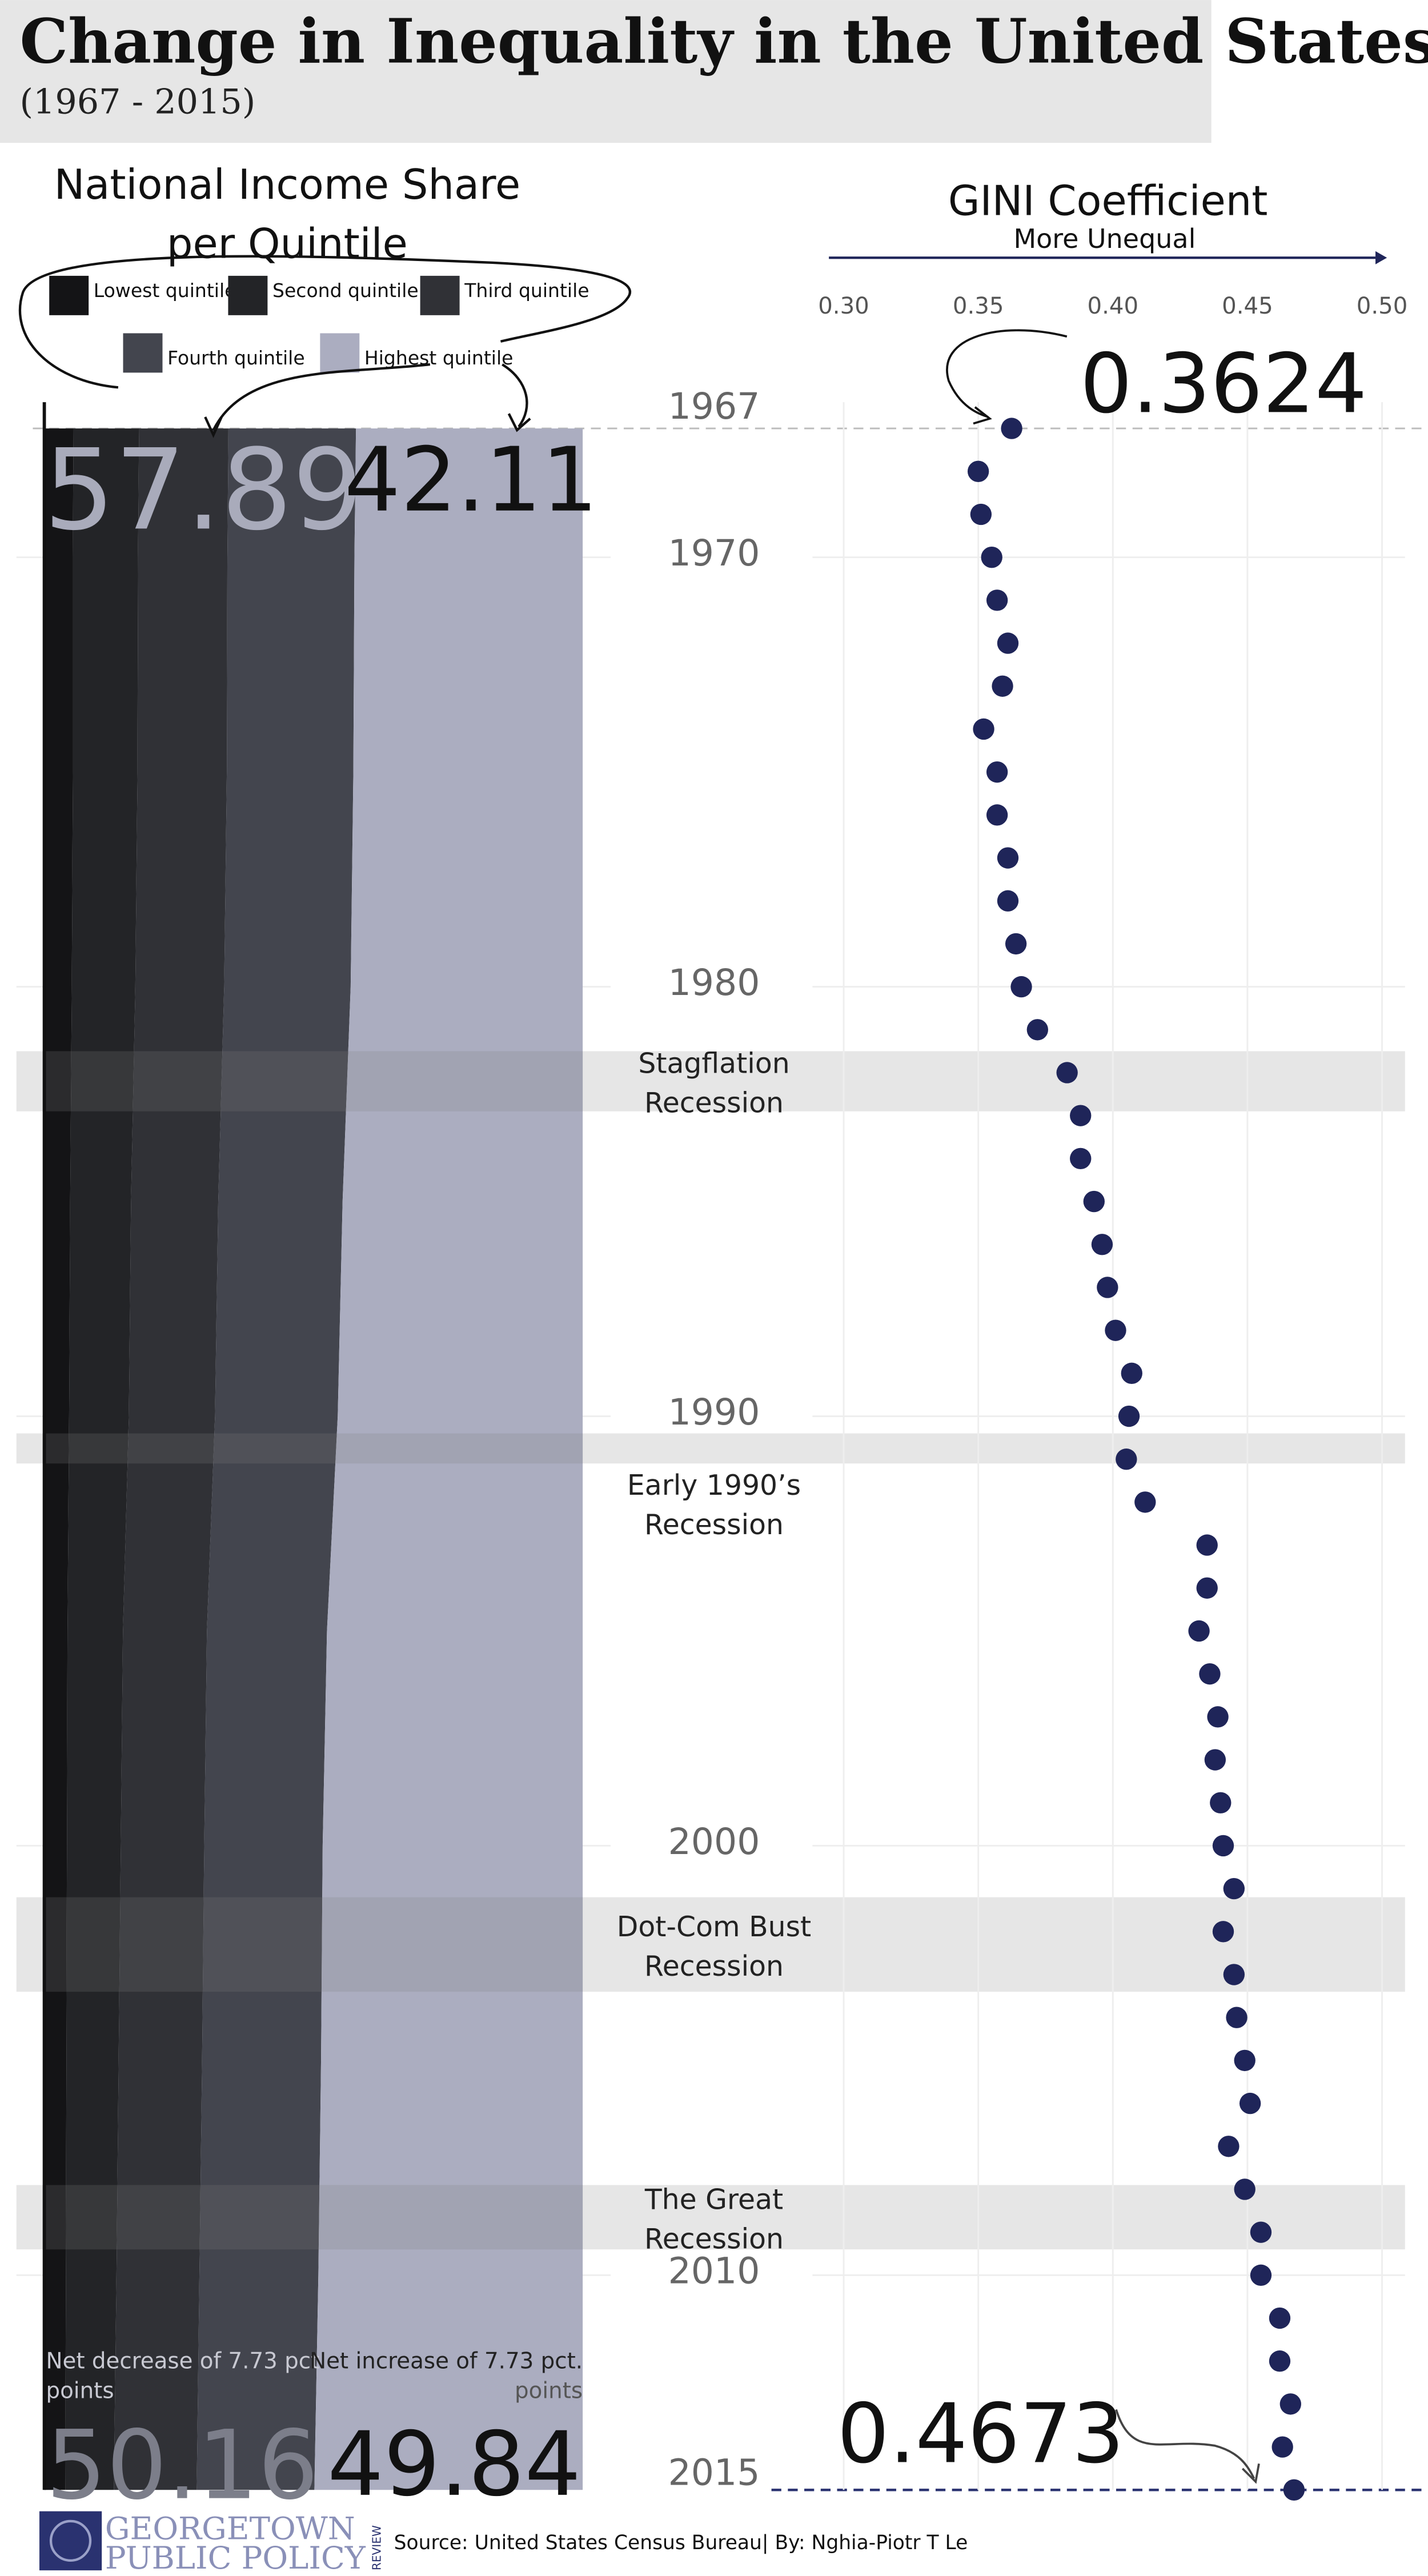 The width and height of the screenshot is (1428, 2576). I want to click on logo-text: GEORGETOWN, so click(230, 2528).